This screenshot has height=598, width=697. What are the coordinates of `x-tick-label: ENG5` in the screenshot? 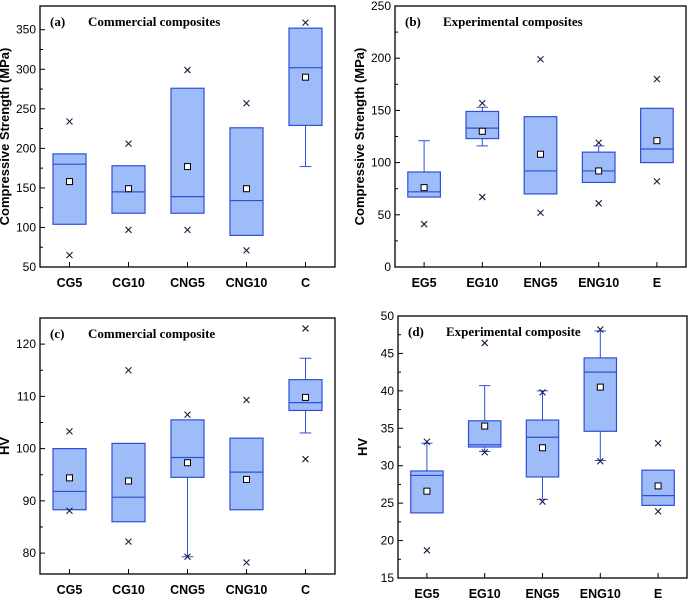 It's located at (540, 283).